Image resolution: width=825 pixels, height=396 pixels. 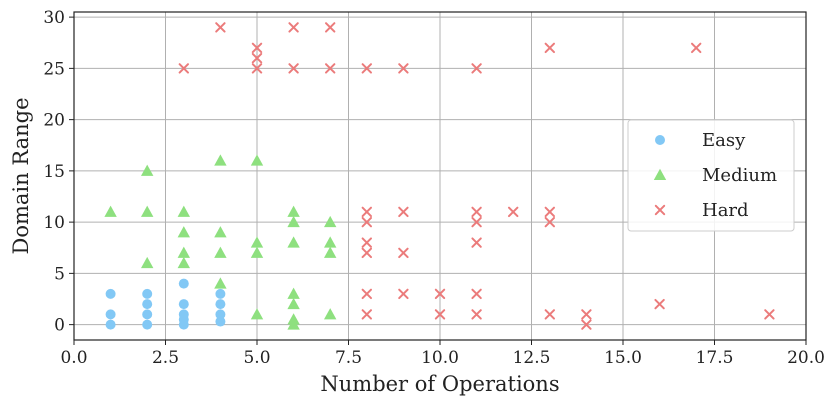 I want to click on y-tick-label: 25, so click(x=54, y=69).